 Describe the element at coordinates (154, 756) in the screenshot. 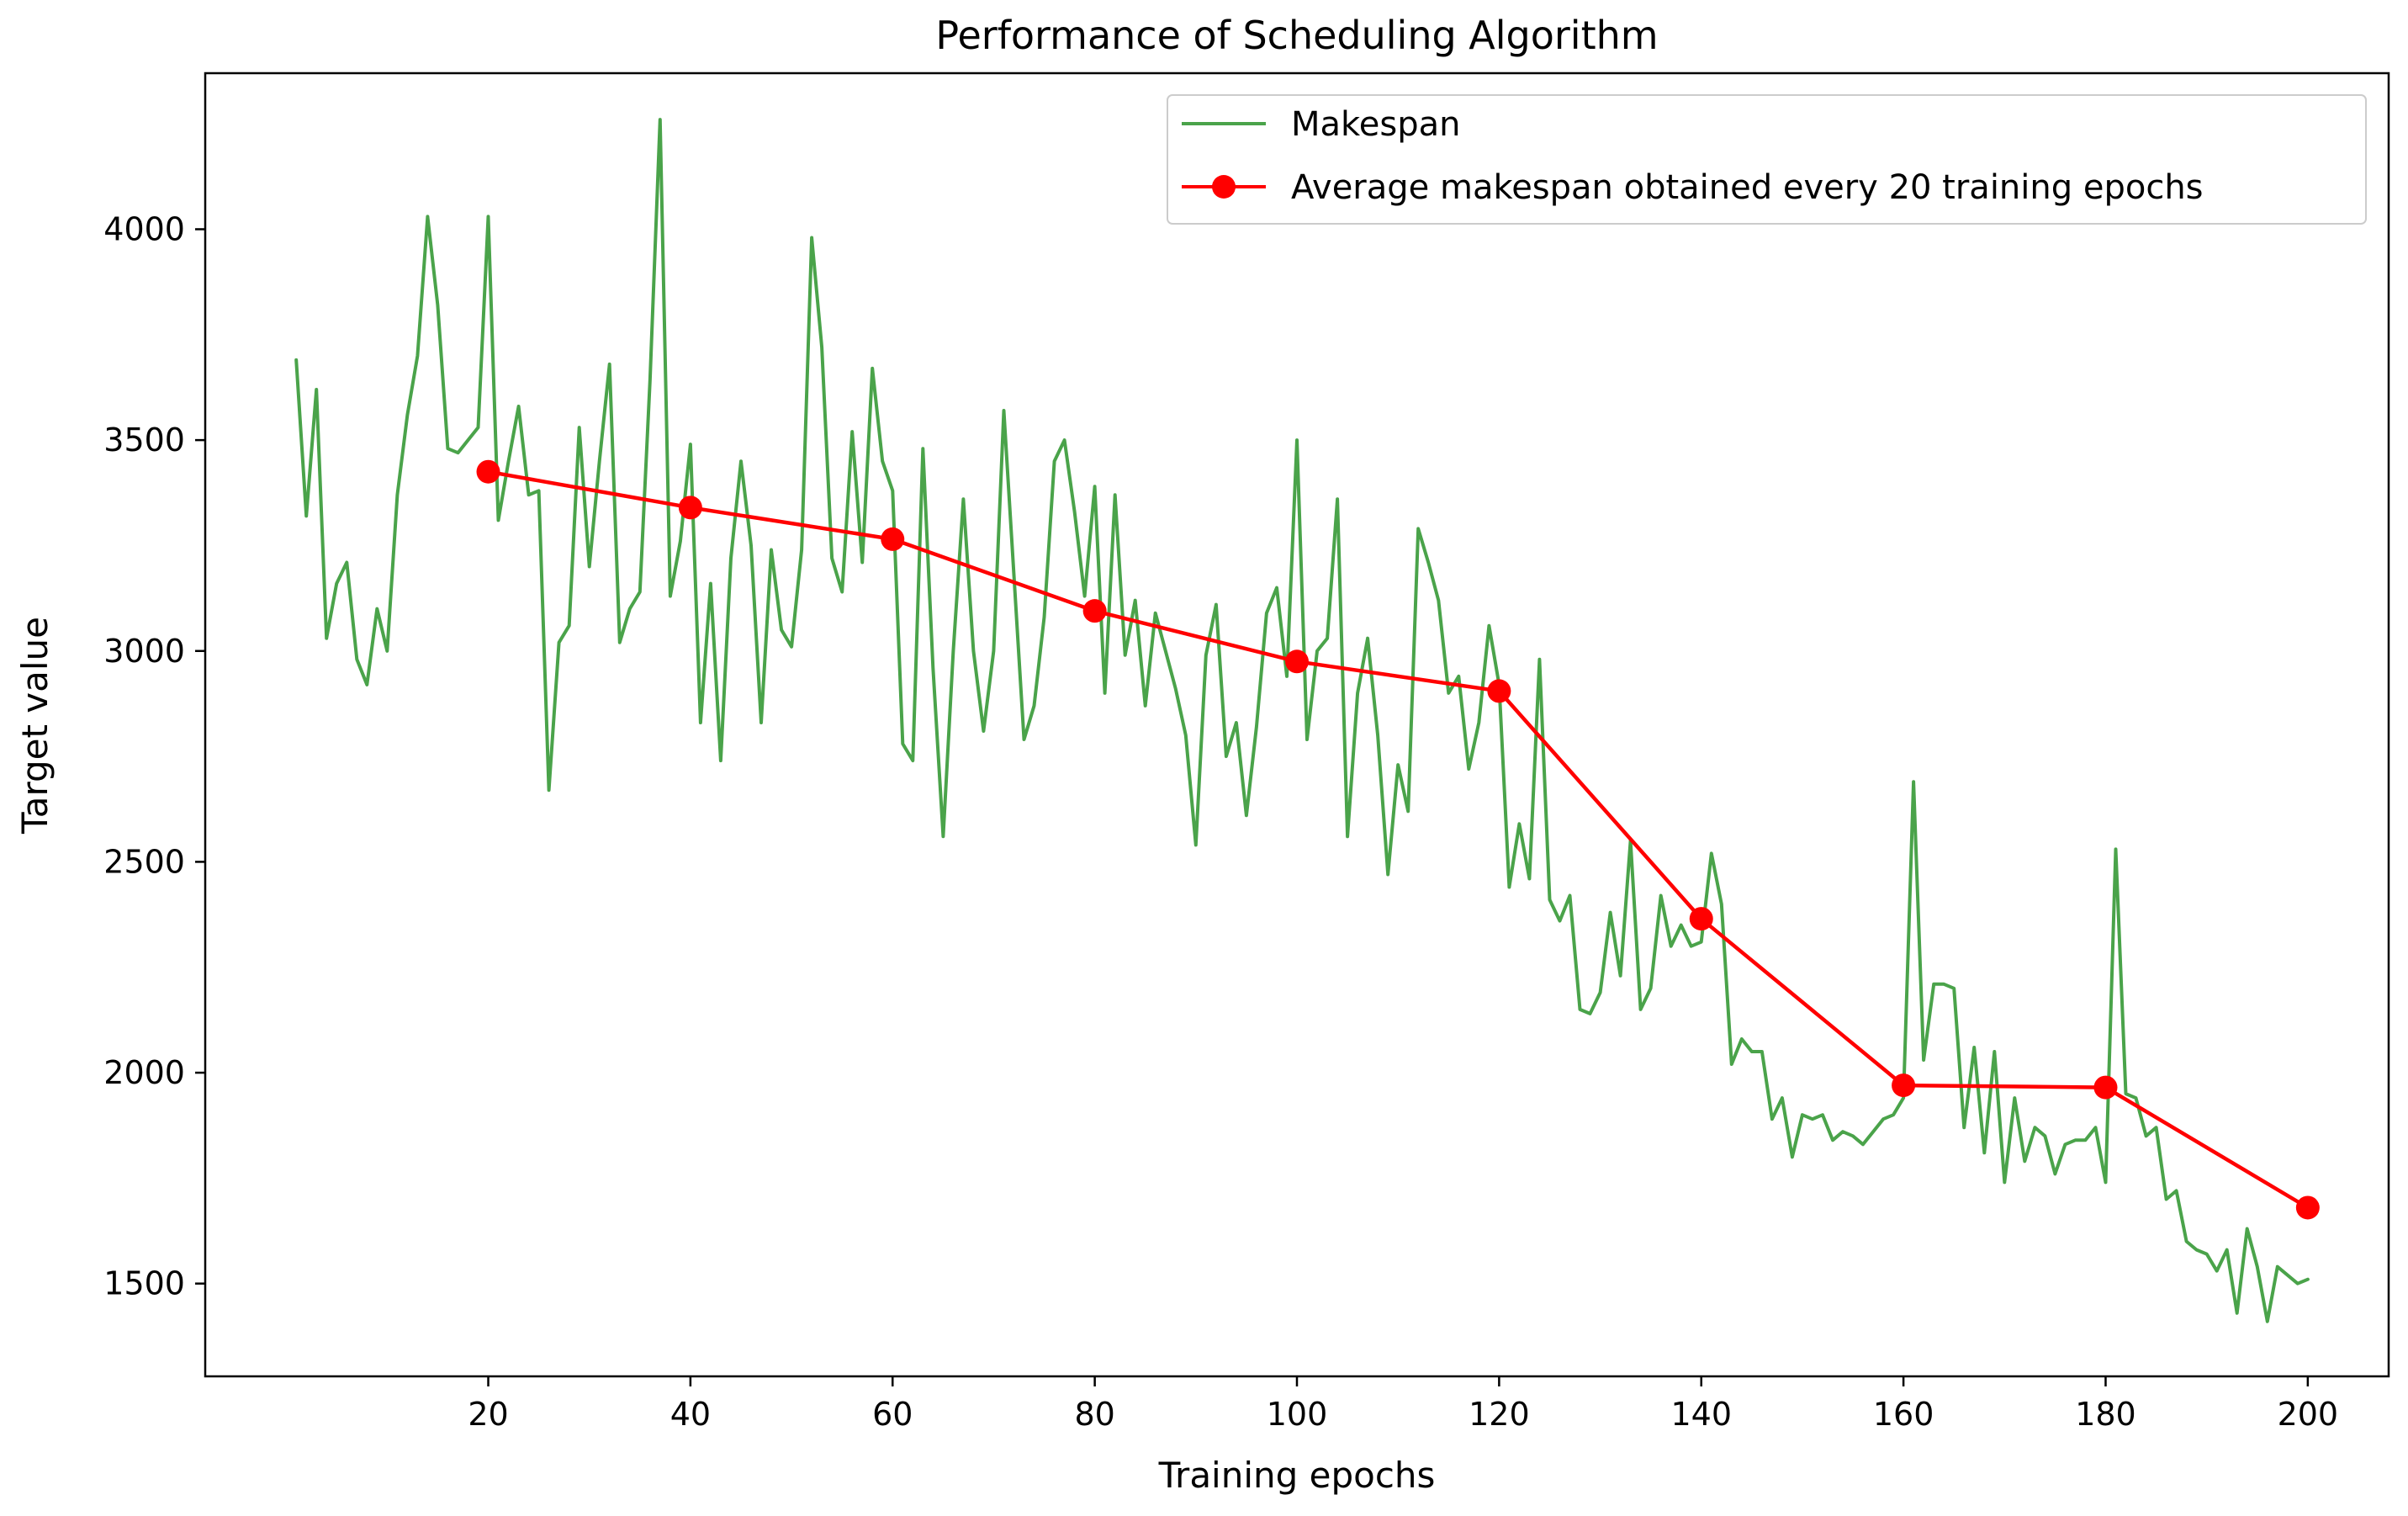

I see `y-axis: 1500 2000 2500 3000 3500 4000` at that location.